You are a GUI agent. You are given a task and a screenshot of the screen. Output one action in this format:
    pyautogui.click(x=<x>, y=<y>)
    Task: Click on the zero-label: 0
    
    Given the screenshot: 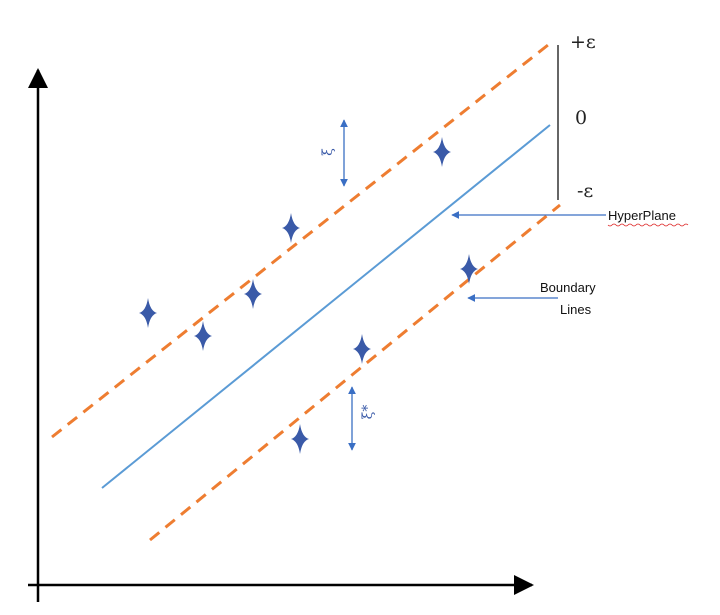 What is the action you would take?
    pyautogui.click(x=581, y=118)
    